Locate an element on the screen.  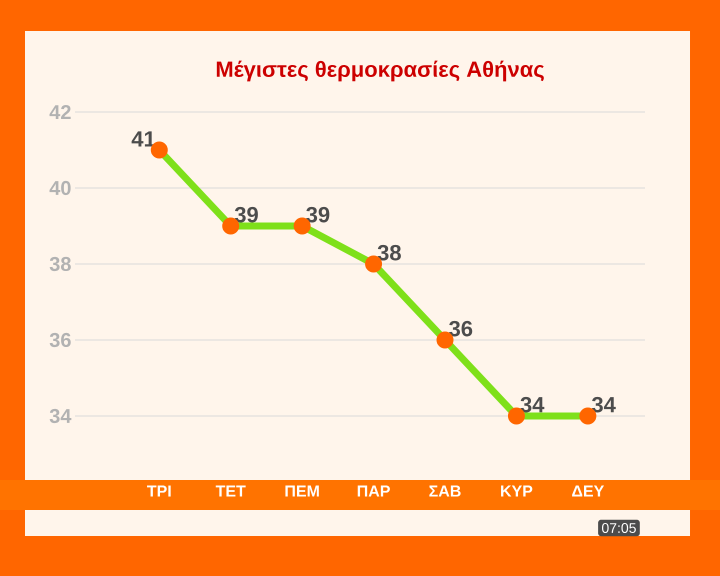
x-tick-label: ΚΥΡ is located at coordinates (516, 491).